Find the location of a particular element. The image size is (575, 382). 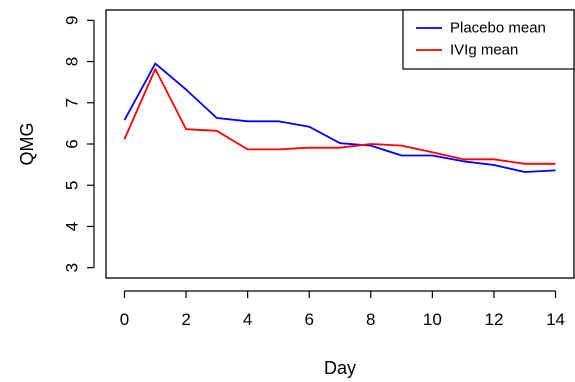

y-axis-title: QMG is located at coordinates (27, 144).